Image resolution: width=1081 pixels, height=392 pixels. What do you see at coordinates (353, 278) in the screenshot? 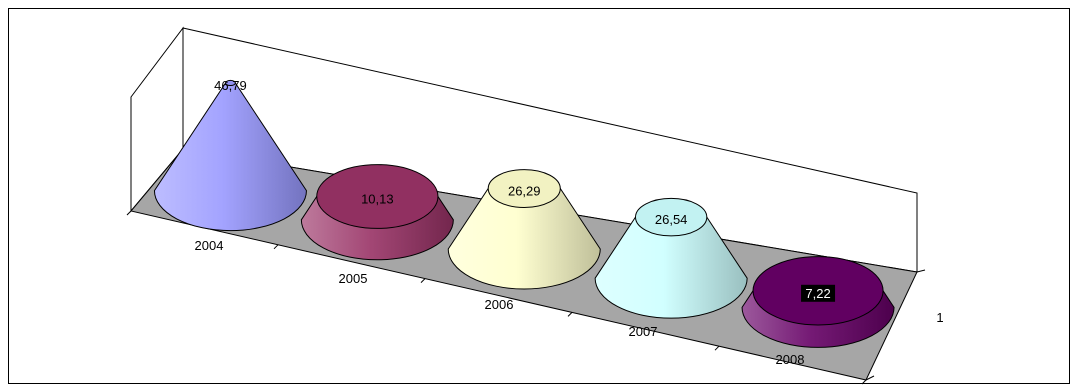
I see `category-label: 2005` at bounding box center [353, 278].